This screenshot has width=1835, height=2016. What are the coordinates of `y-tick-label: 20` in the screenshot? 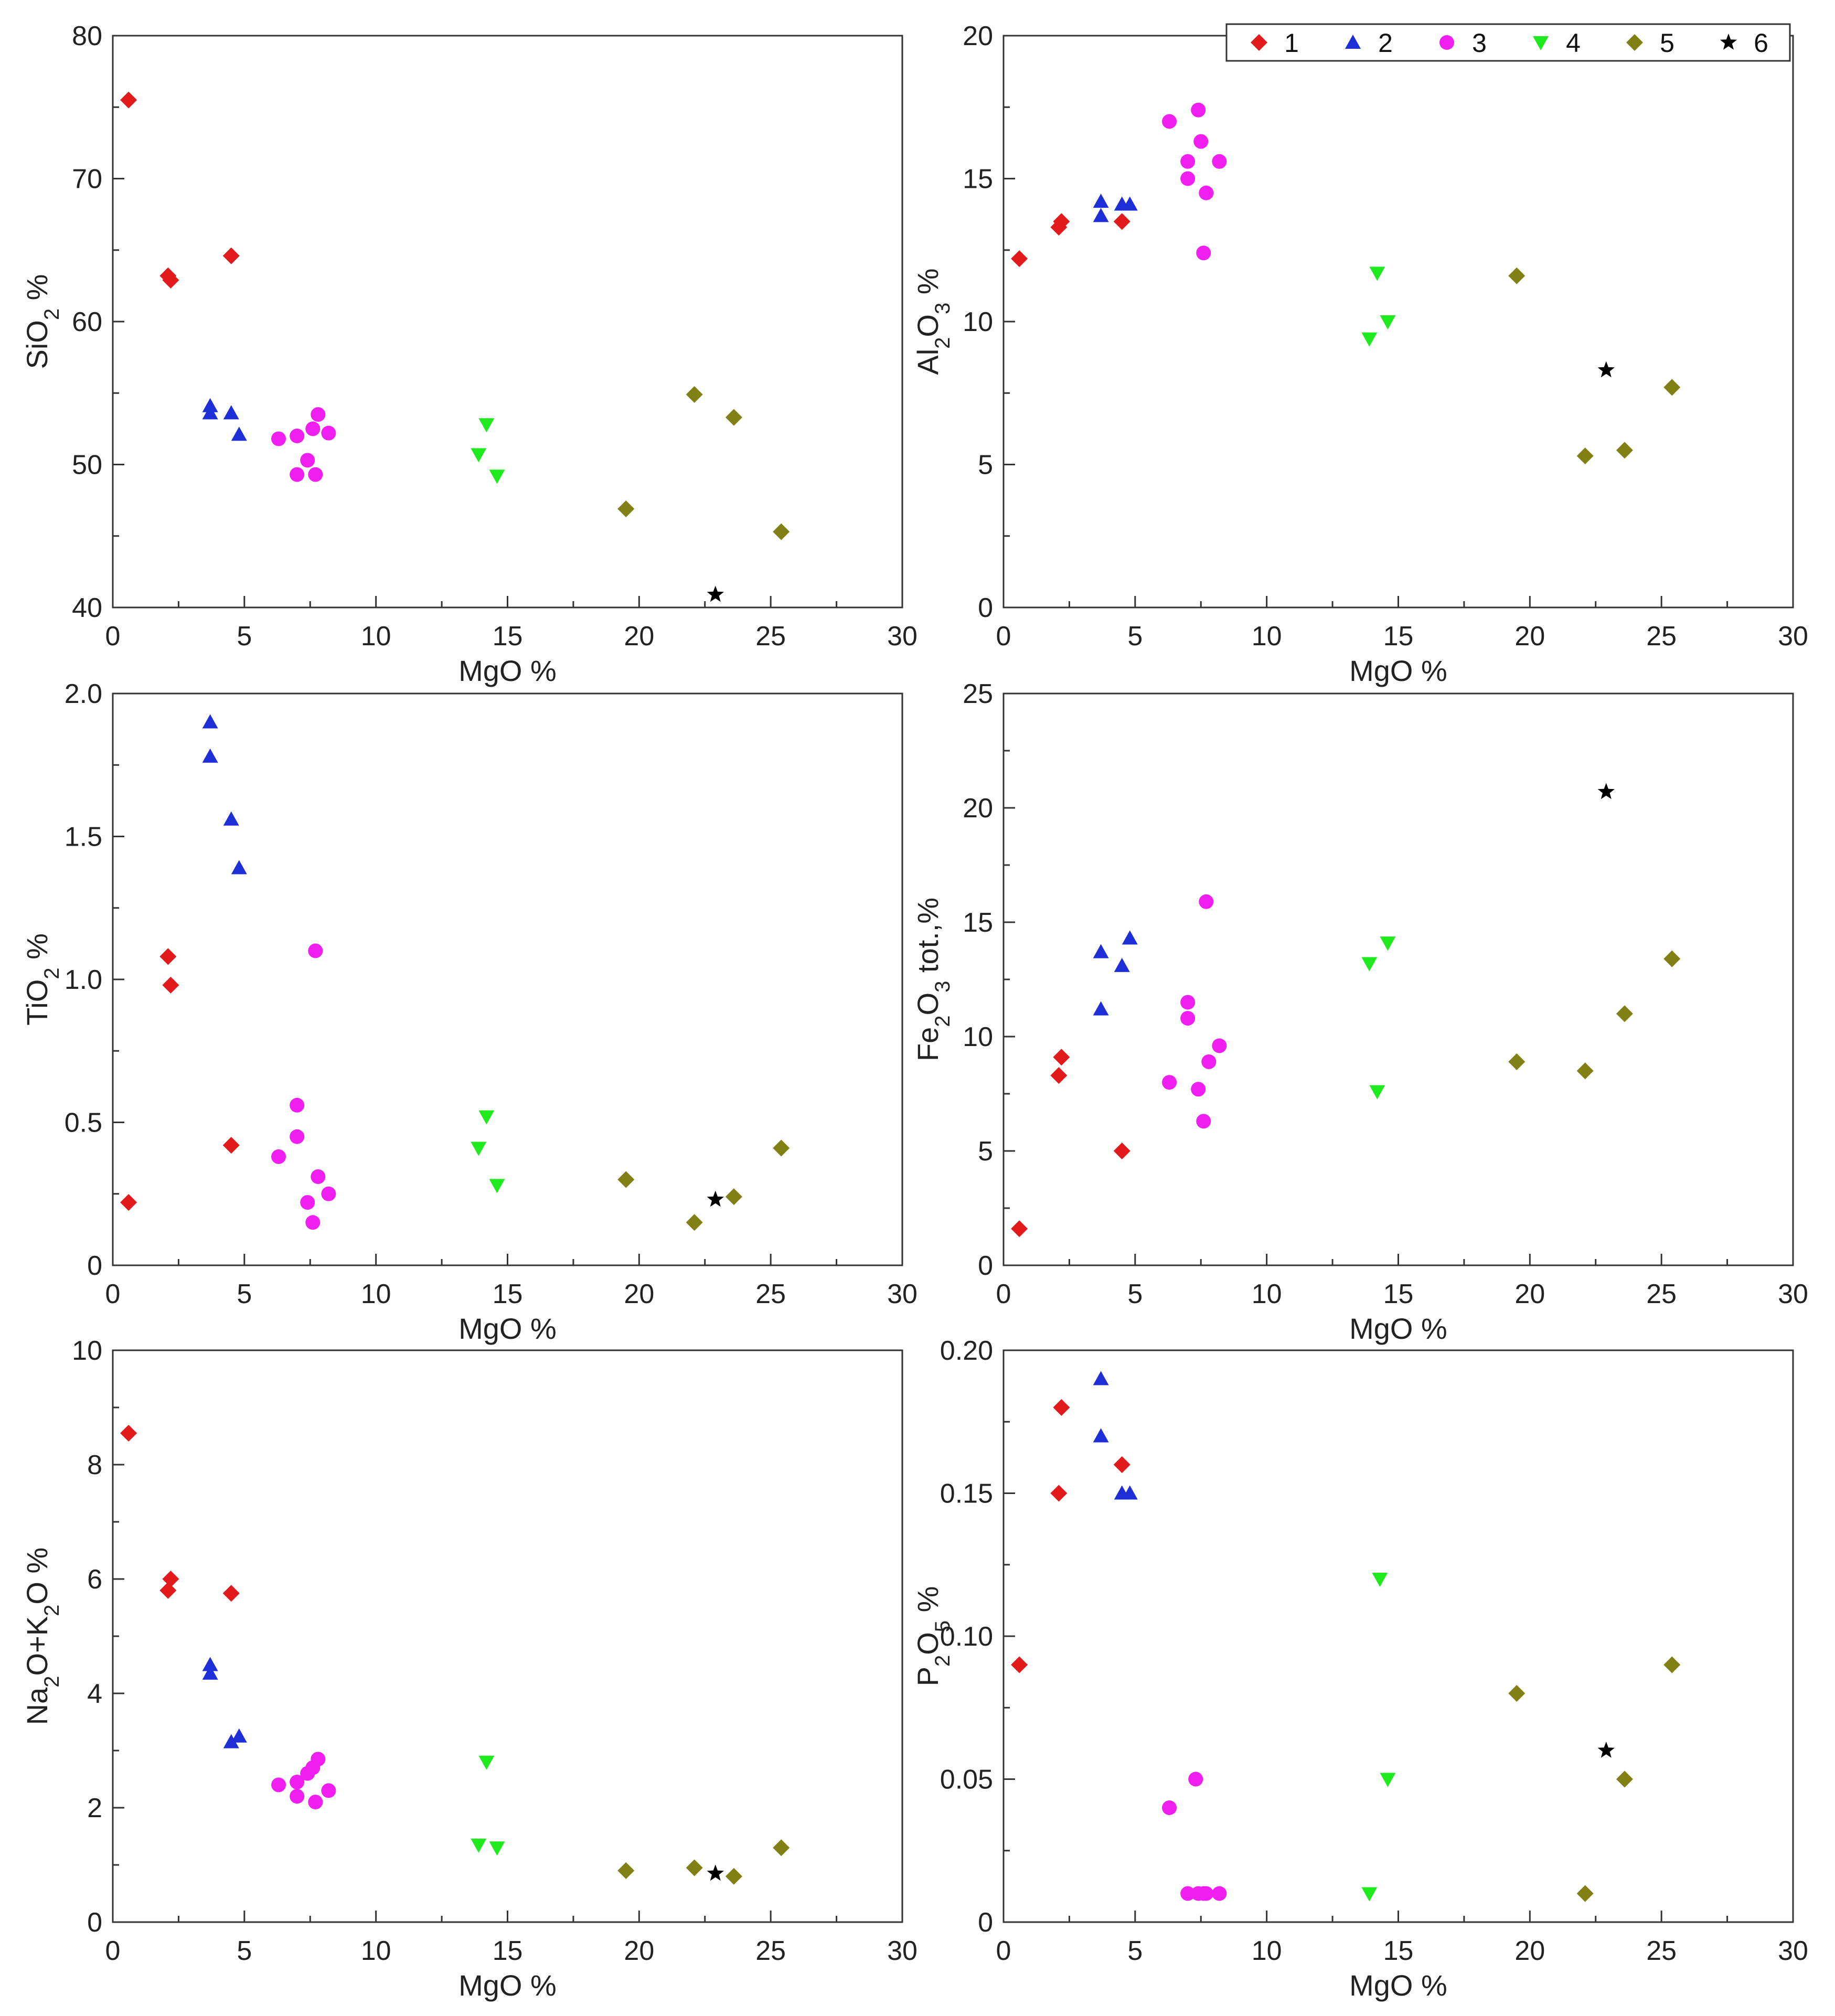 It's located at (978, 808).